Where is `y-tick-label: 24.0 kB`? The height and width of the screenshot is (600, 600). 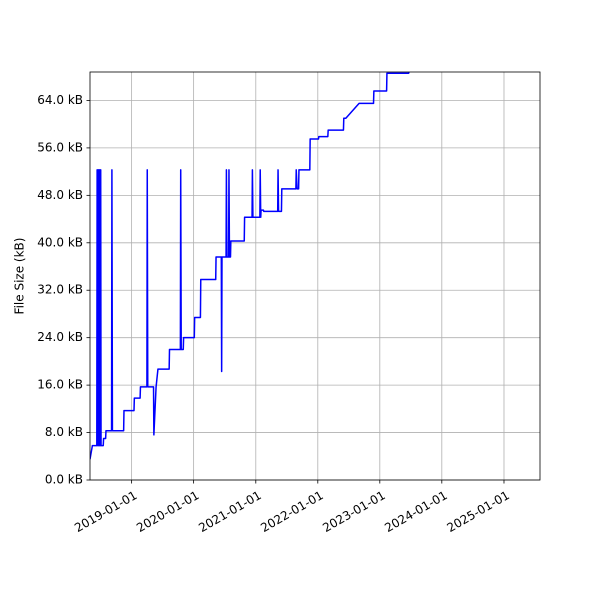 y-tick-label: 24.0 kB is located at coordinates (60, 337).